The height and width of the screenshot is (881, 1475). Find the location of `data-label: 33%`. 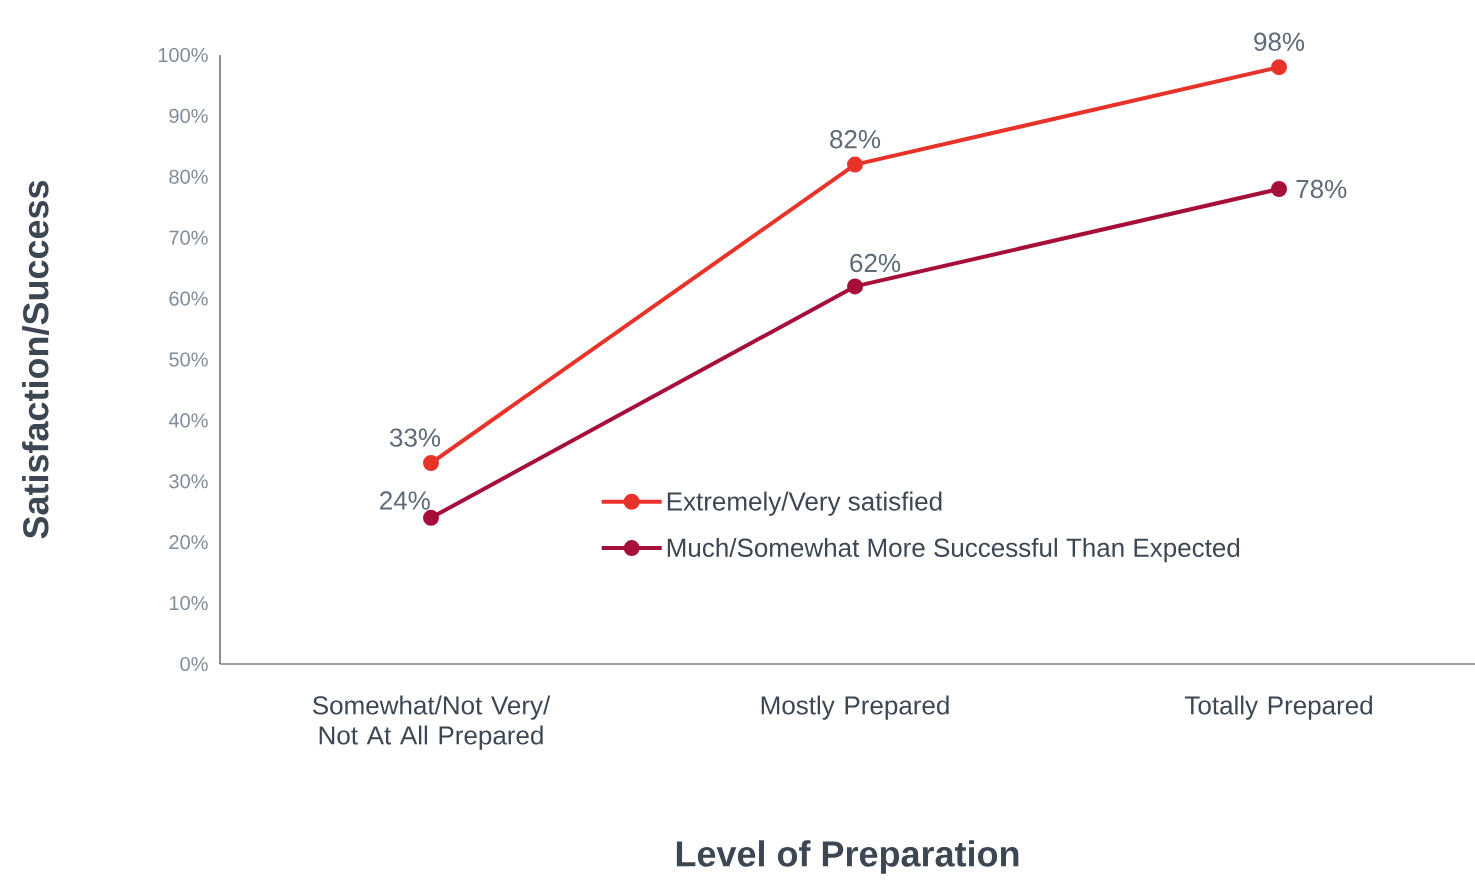

data-label: 33% is located at coordinates (415, 437).